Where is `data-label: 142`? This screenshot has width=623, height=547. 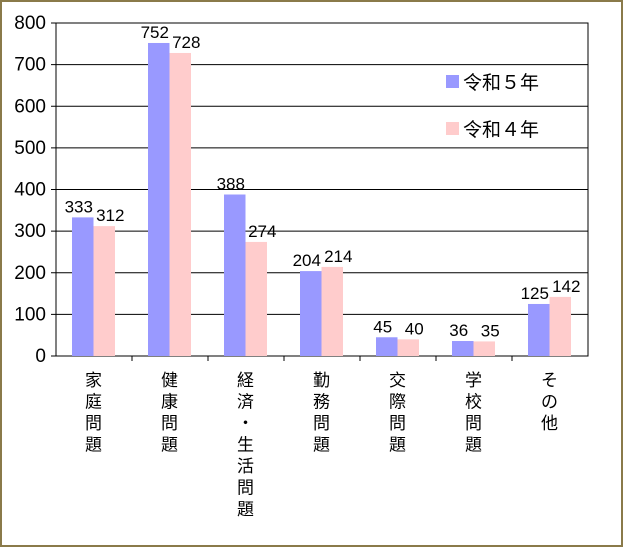
data-label: 142 is located at coordinates (566, 286).